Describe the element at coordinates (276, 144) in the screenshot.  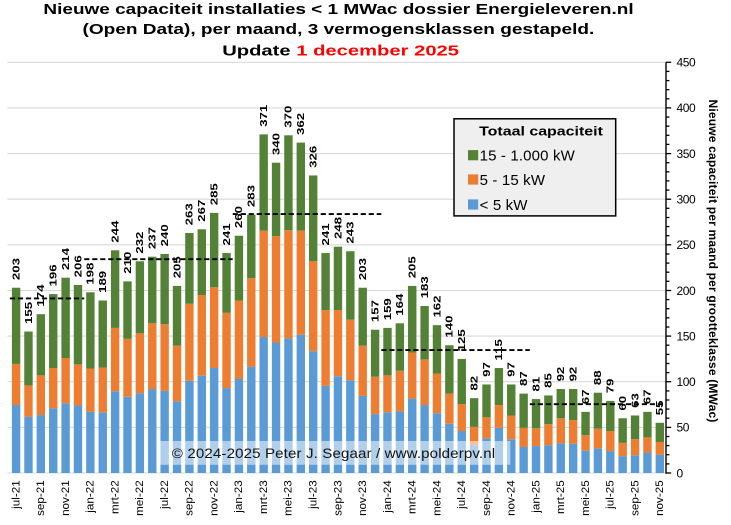
I see `svg-text: 340` at that location.